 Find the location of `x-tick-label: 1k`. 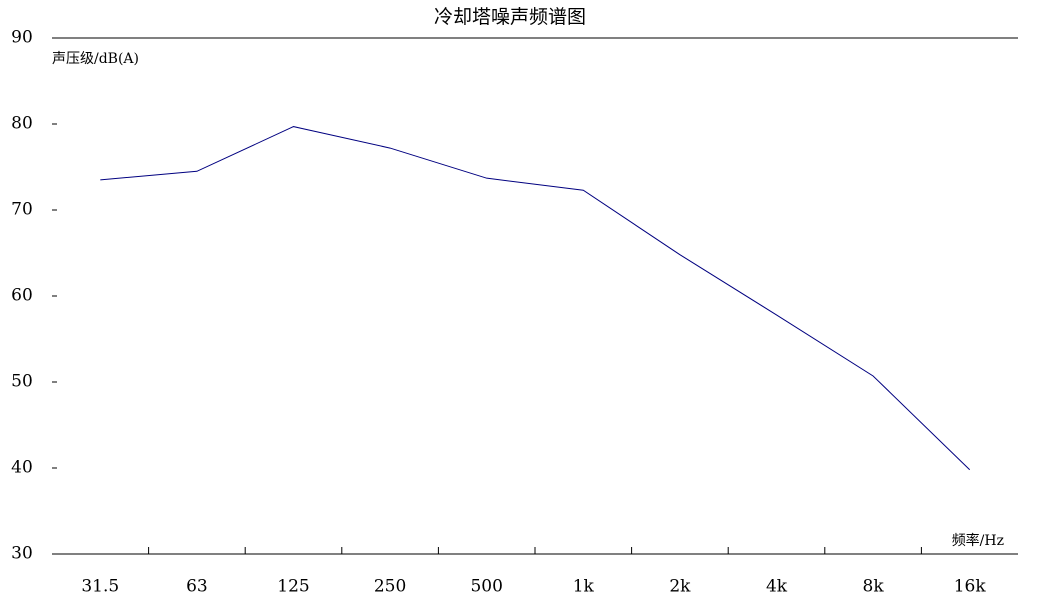

x-tick-label: 1k is located at coordinates (584, 587).